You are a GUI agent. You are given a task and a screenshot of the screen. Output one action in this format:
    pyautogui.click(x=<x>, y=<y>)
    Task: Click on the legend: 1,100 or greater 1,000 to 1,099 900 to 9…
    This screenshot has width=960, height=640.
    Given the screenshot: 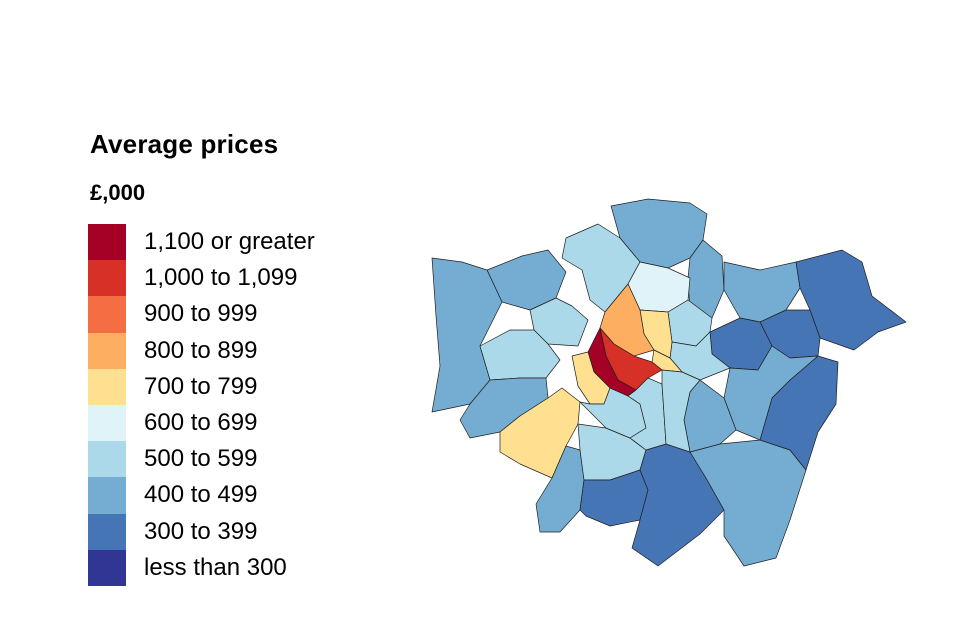 What is the action you would take?
    pyautogui.click(x=201, y=405)
    